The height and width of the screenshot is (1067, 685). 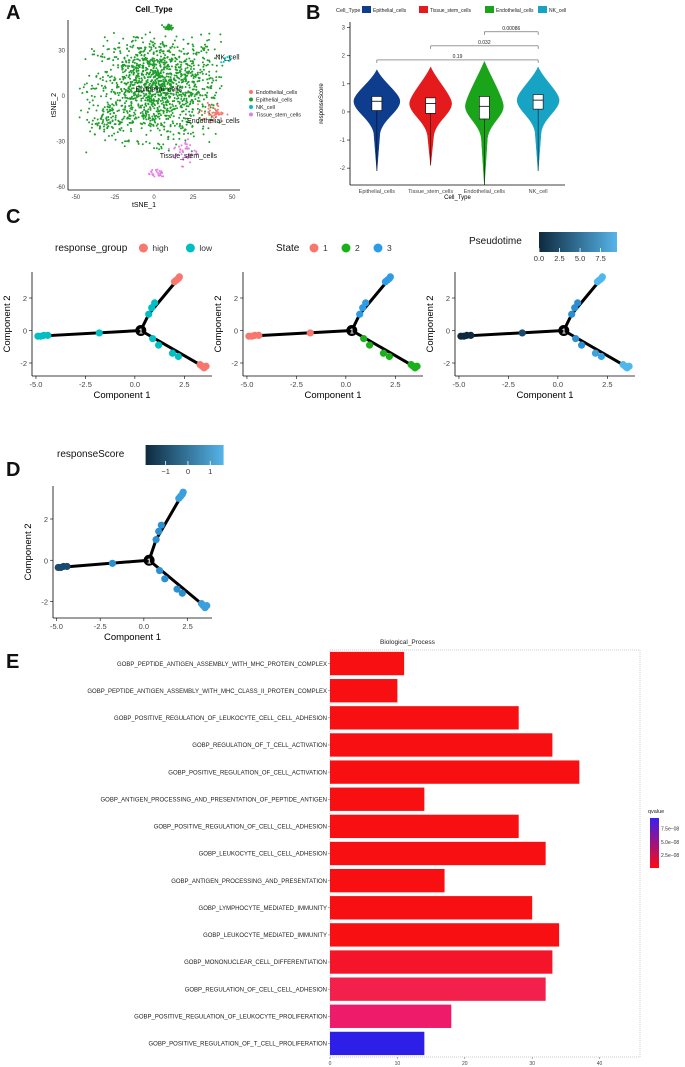 I want to click on violin-y-tick: -1, so click(x=343, y=141).